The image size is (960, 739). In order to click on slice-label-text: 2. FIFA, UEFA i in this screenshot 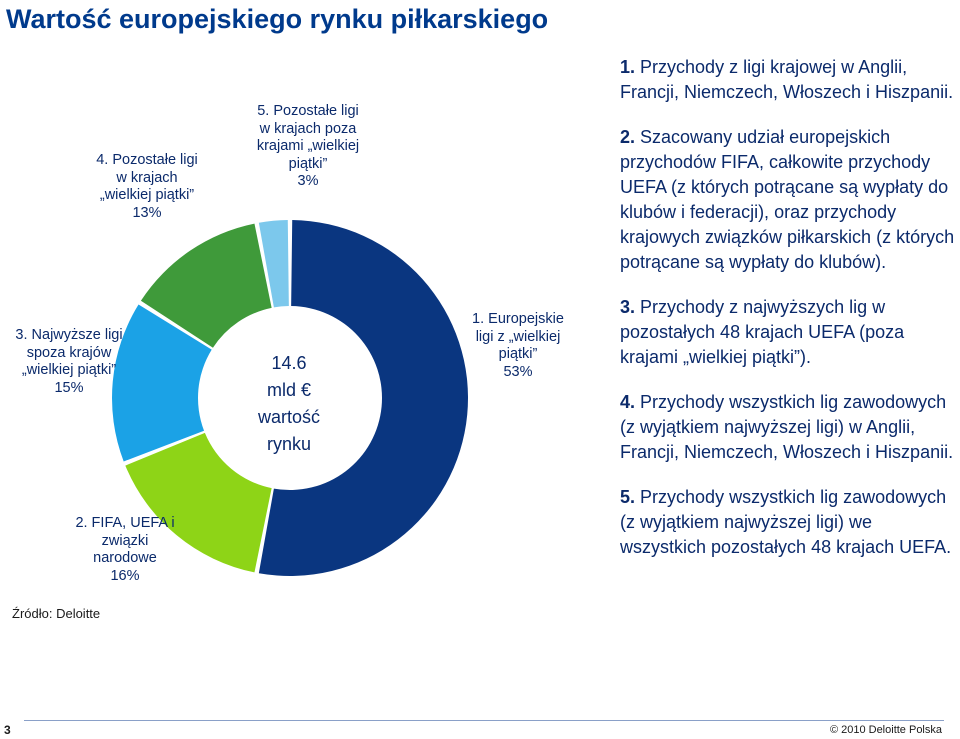, I will do `click(125, 523)`.